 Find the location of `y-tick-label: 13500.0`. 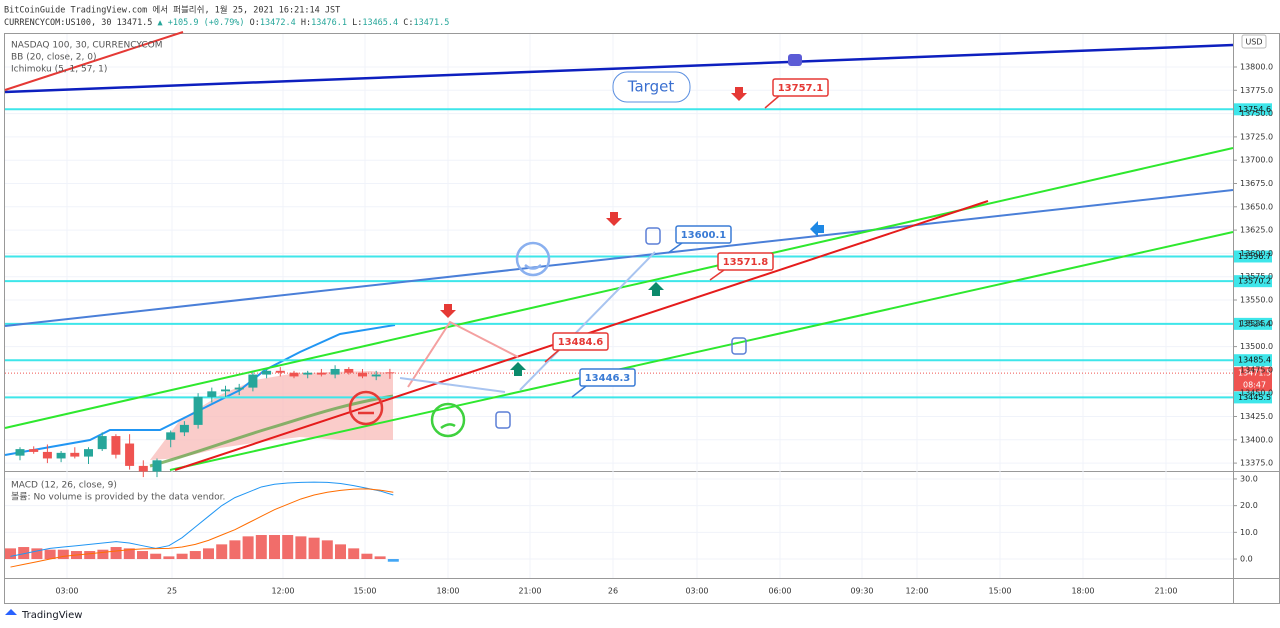

y-tick-label: 13500.0 is located at coordinates (1256, 346).